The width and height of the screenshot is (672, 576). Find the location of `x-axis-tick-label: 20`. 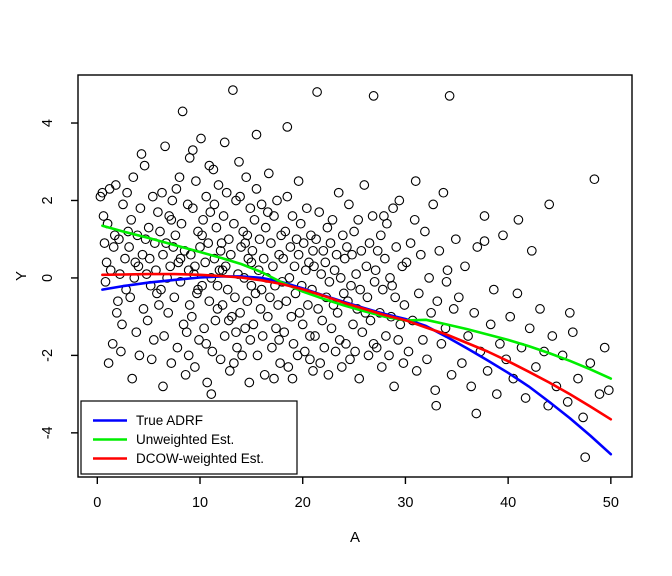

x-axis-tick-label: 20 is located at coordinates (303, 503).